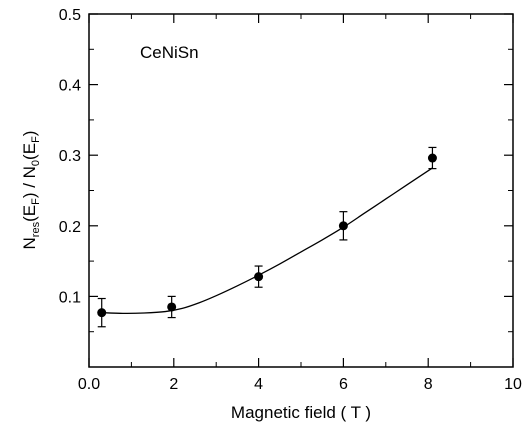 This screenshot has height=434, width=522. I want to click on chart-annotation: CeNiSn, so click(169, 52).